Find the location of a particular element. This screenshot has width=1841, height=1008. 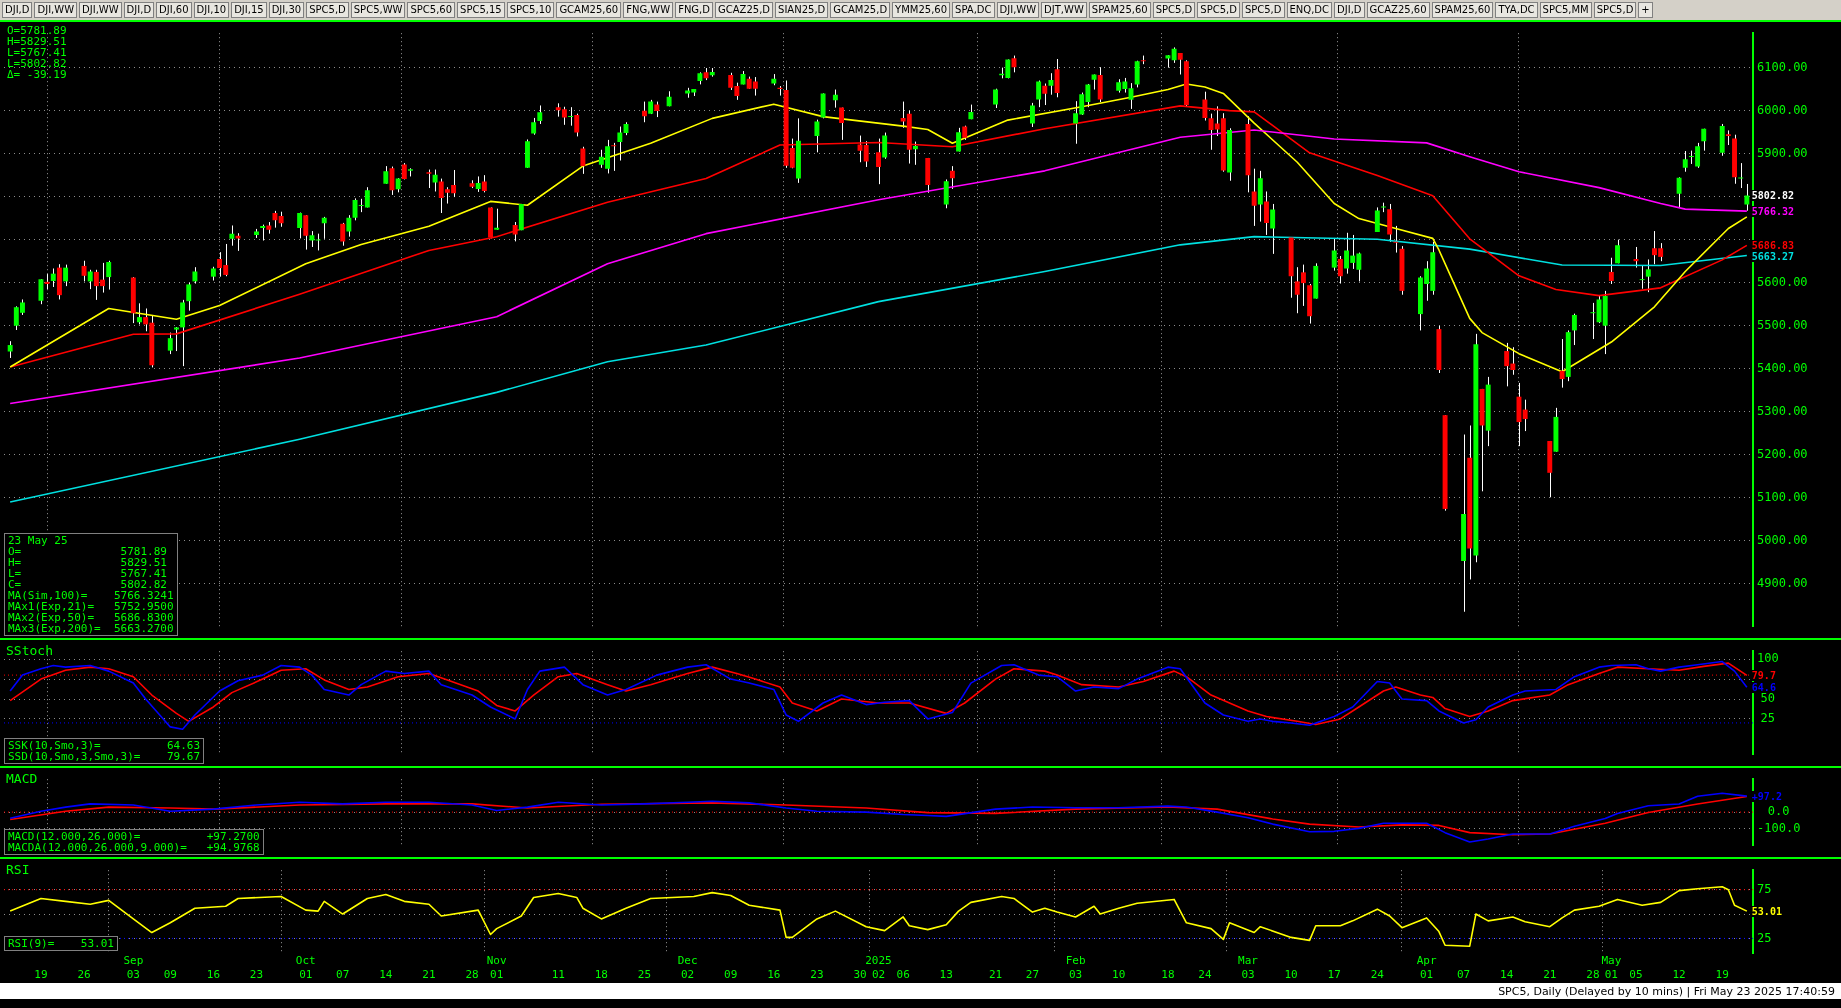

x-tick-label: 28 is located at coordinates (472, 974).